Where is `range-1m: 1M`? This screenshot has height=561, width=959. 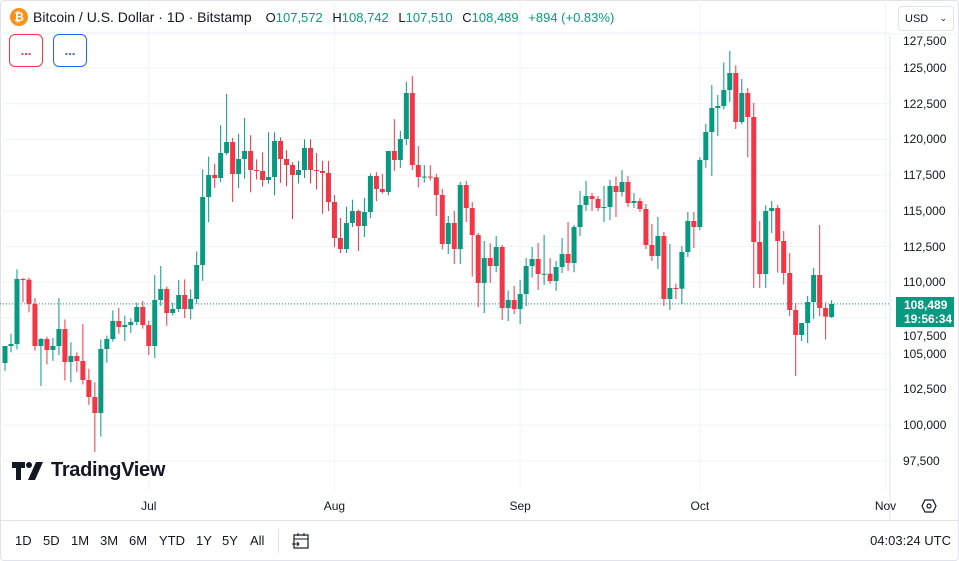
range-1m: 1M is located at coordinates (80, 540).